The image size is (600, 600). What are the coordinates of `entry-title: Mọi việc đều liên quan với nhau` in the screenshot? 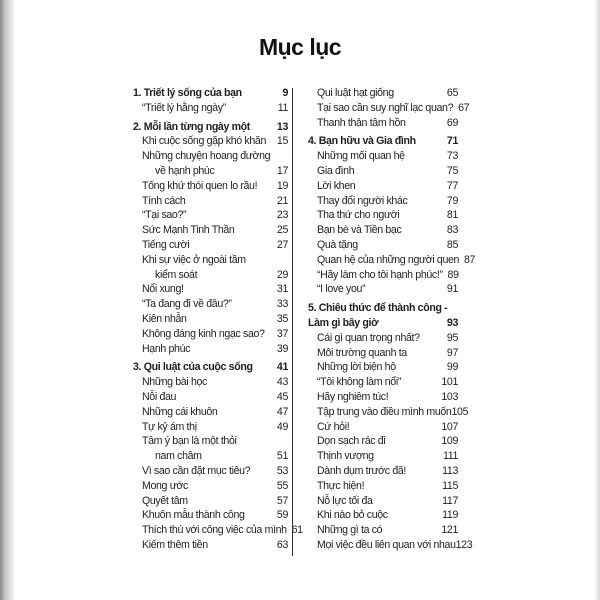 It's located at (386, 544).